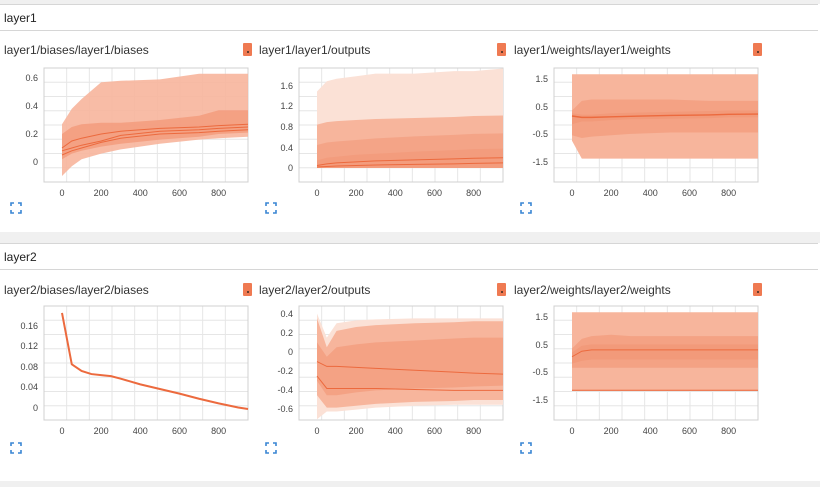  What do you see at coordinates (155, 361) in the screenshot?
I see `series-line` at bounding box center [155, 361].